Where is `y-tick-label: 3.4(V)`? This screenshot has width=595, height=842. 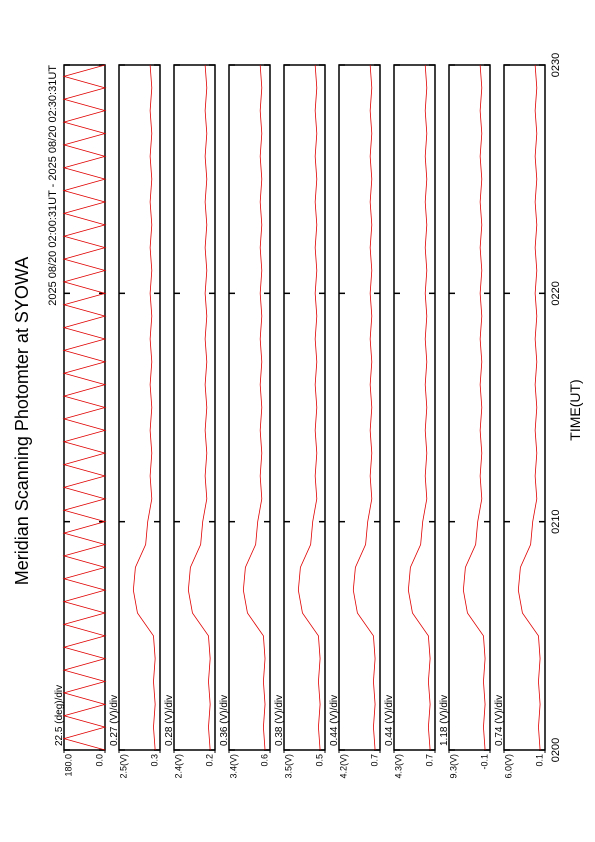
y-tick-label: 3.4(V) is located at coordinates (233, 766).